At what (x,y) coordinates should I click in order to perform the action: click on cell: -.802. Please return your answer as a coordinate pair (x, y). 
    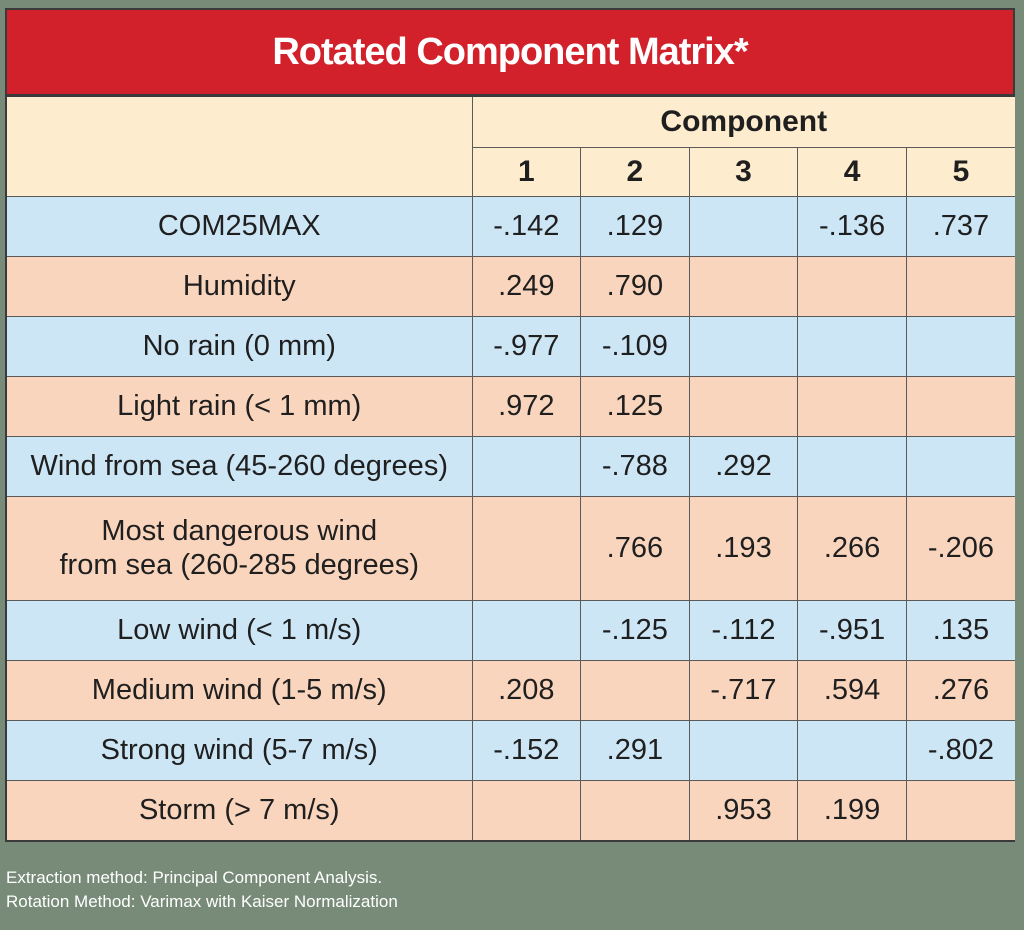
    Looking at the image, I should click on (960, 750).